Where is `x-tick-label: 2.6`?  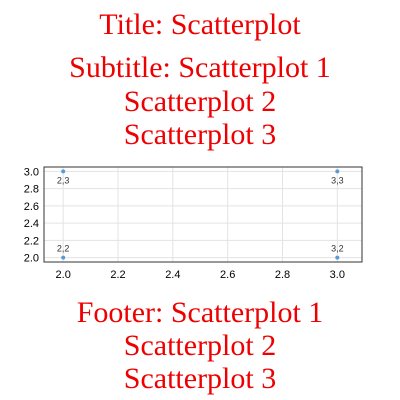 x-tick-label: 2.6 is located at coordinates (227, 275).